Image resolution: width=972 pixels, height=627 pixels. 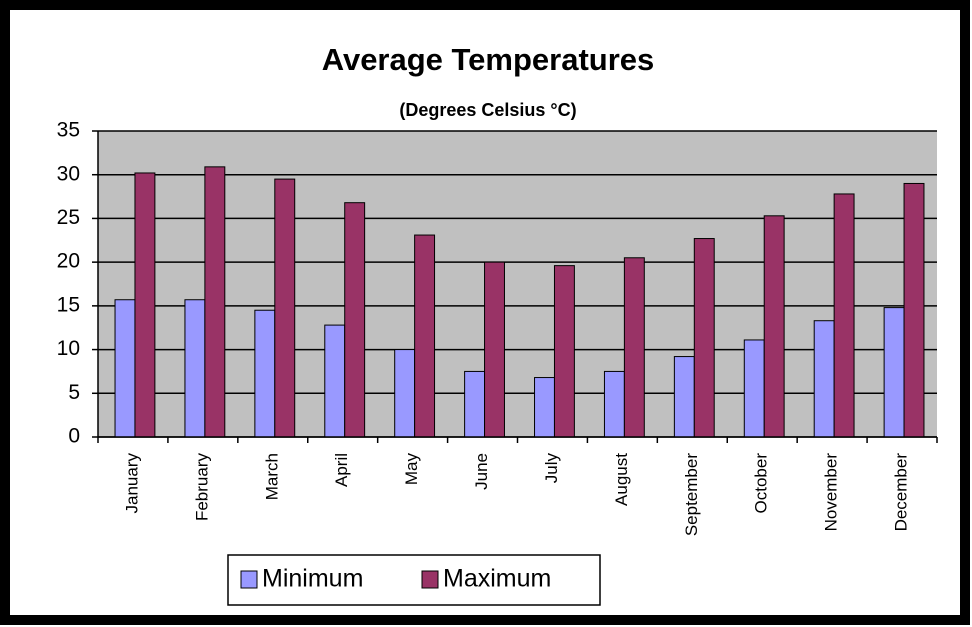 What do you see at coordinates (761, 483) in the screenshot?
I see `x-tick-label: October` at bounding box center [761, 483].